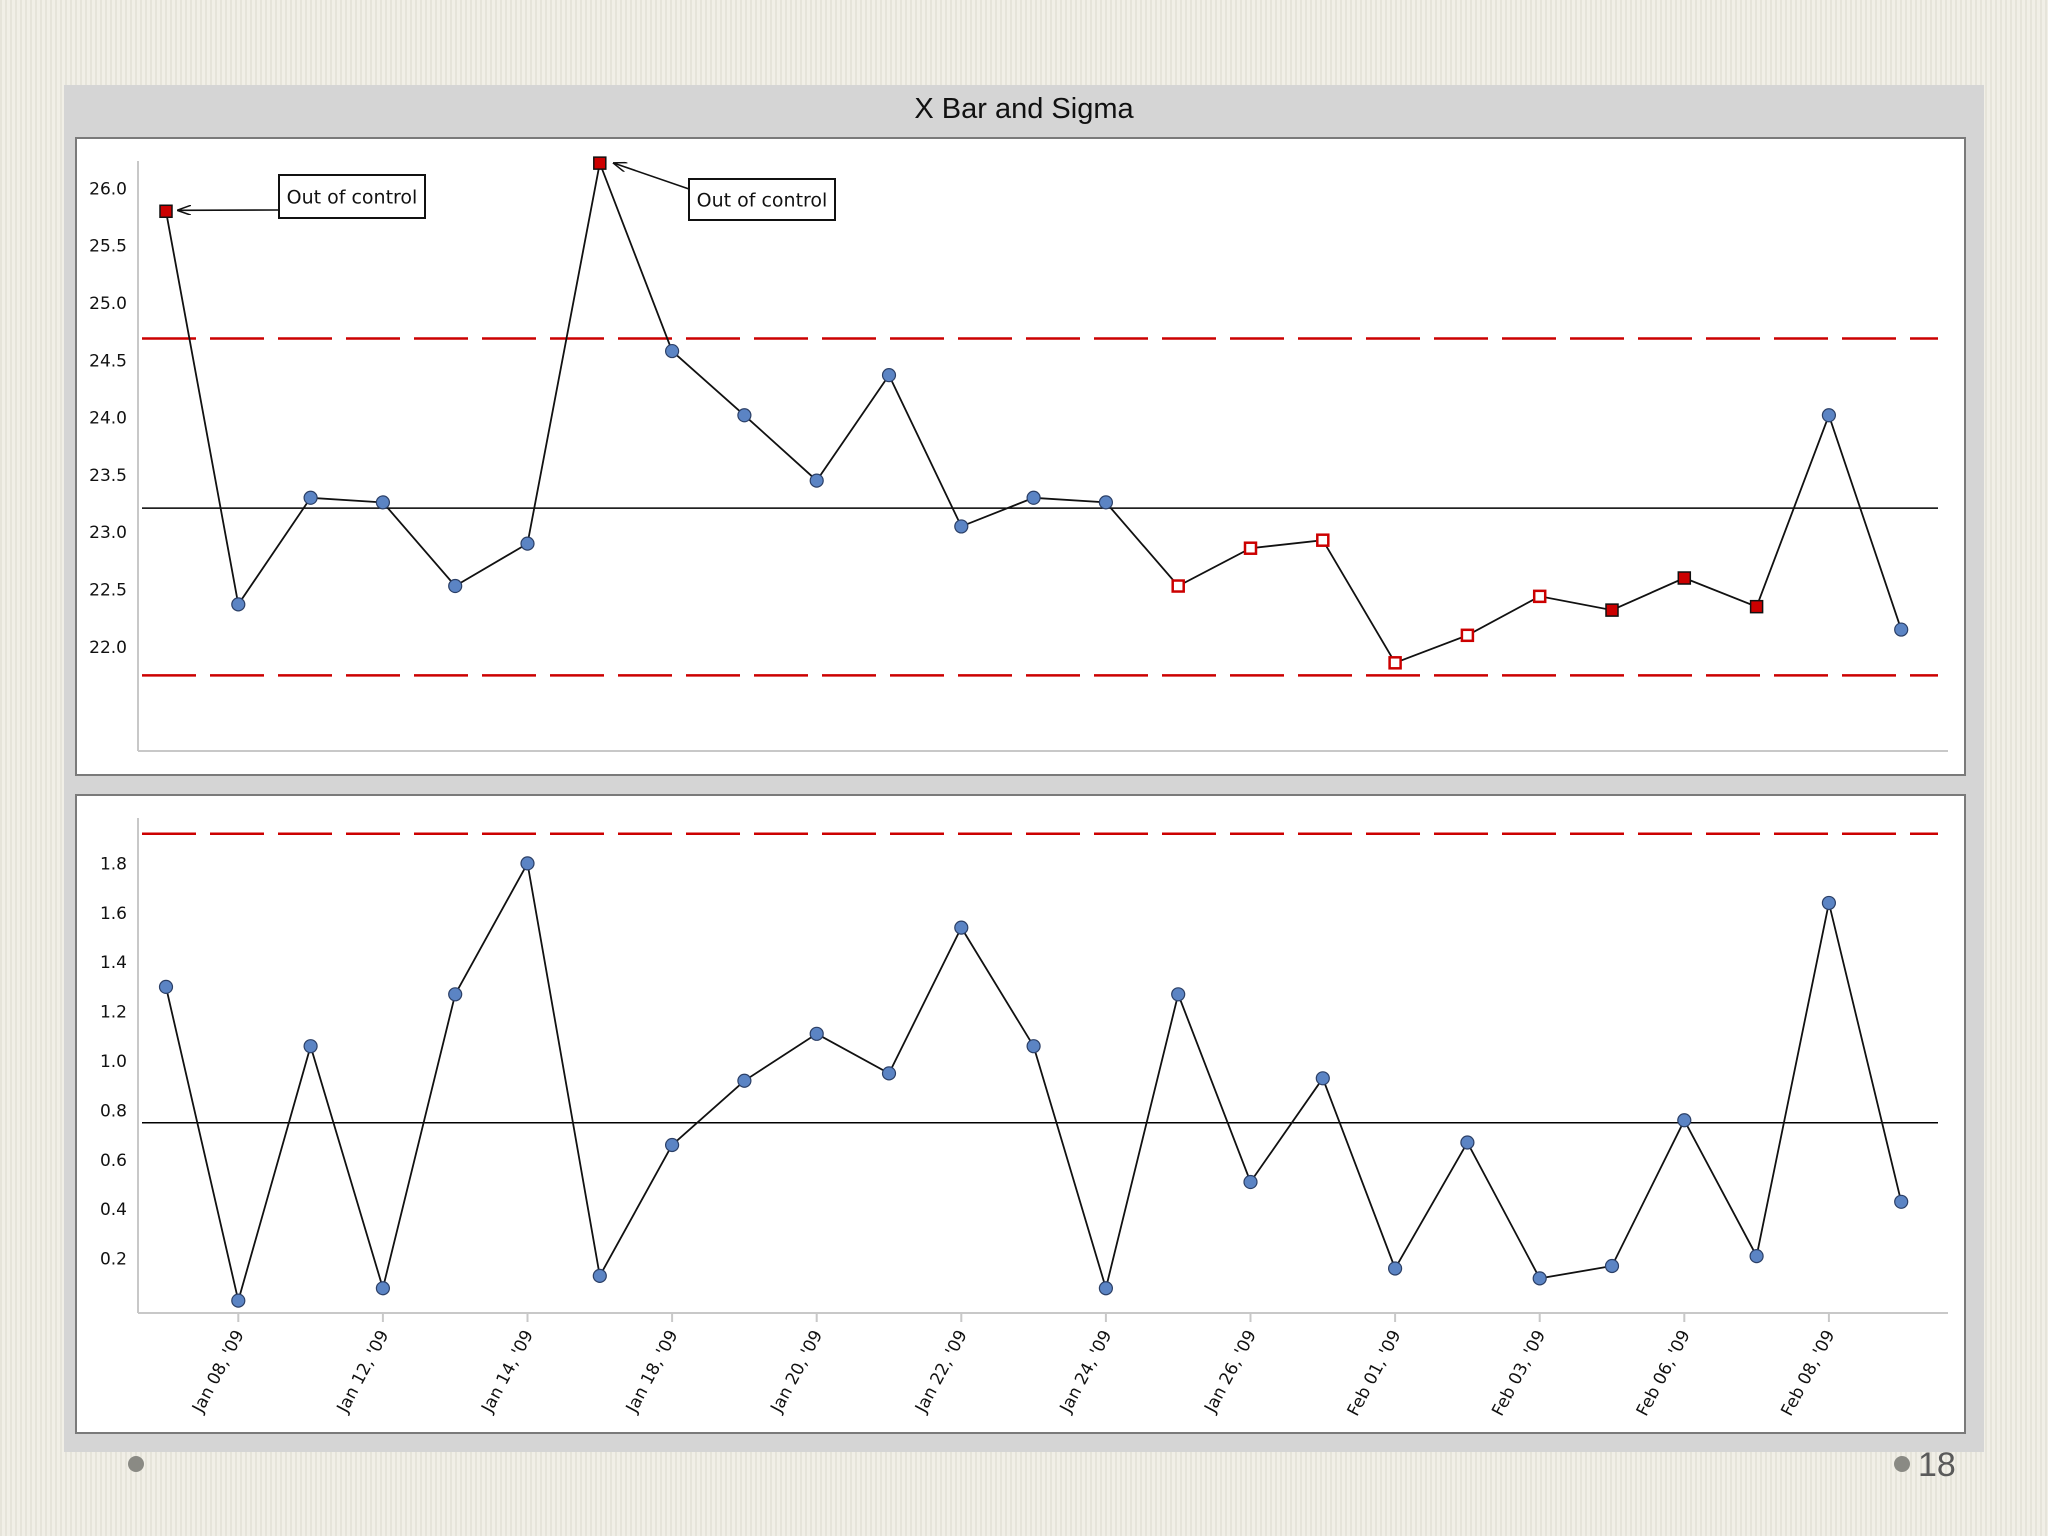 The width and height of the screenshot is (2048, 1536). I want to click on x-tick-label: Jan 18, '09, so click(652, 1372).